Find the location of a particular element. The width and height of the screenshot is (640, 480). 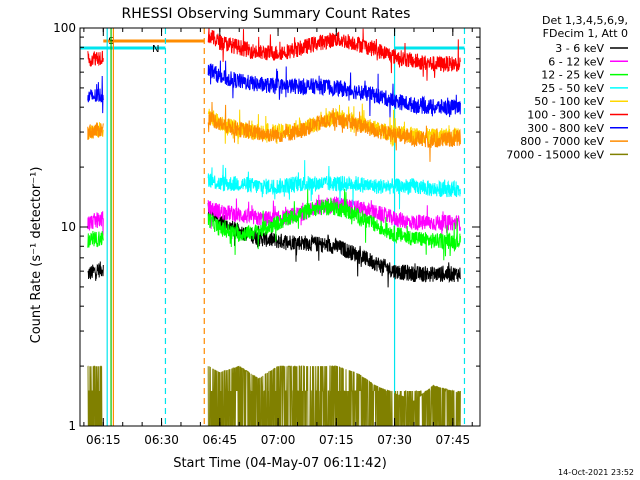

x-tick-label-6: 07:45 is located at coordinates (453, 440).